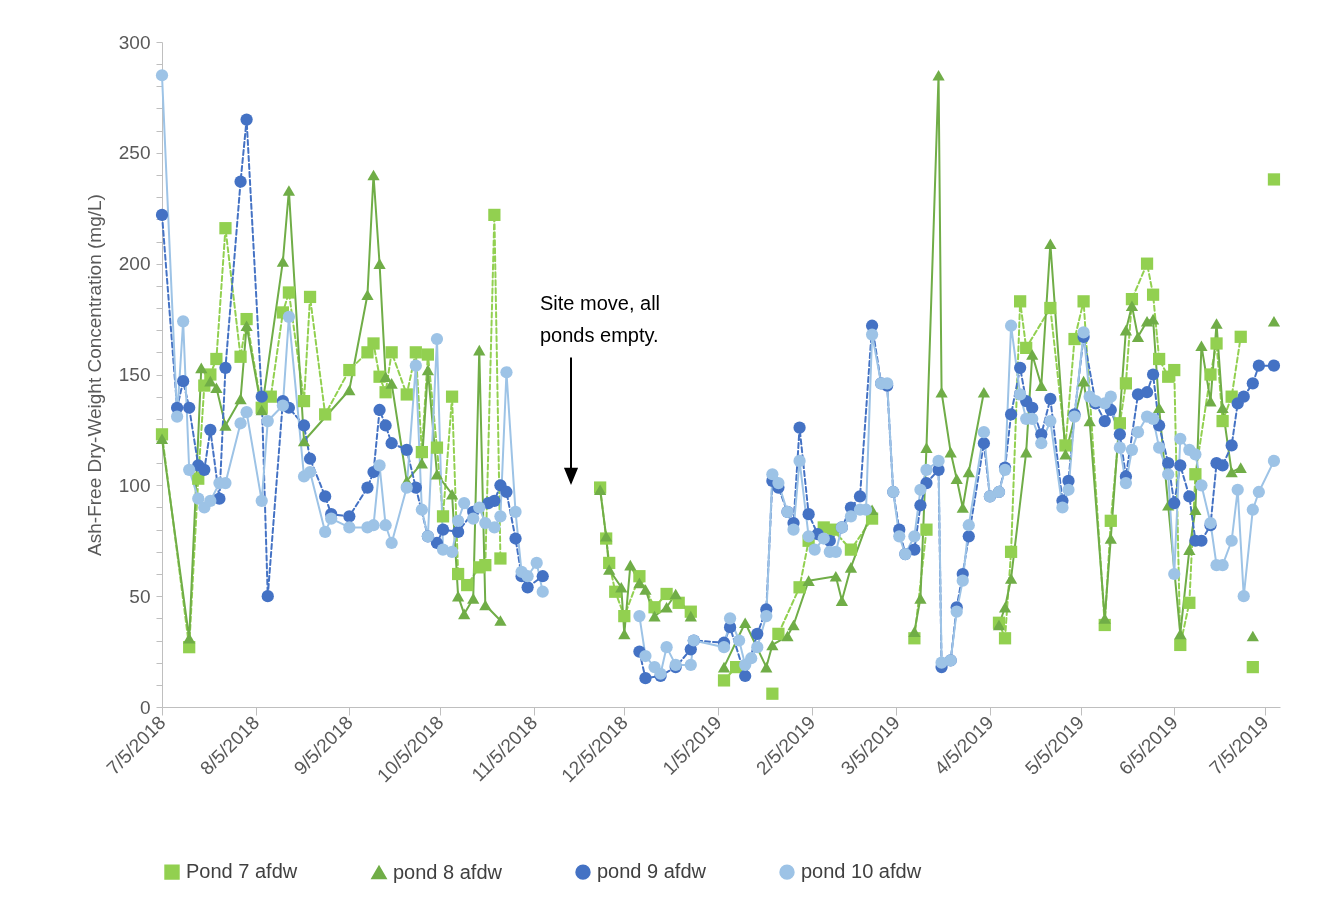  What do you see at coordinates (134, 264) in the screenshot?
I see `y-tick-label: 200` at bounding box center [134, 264].